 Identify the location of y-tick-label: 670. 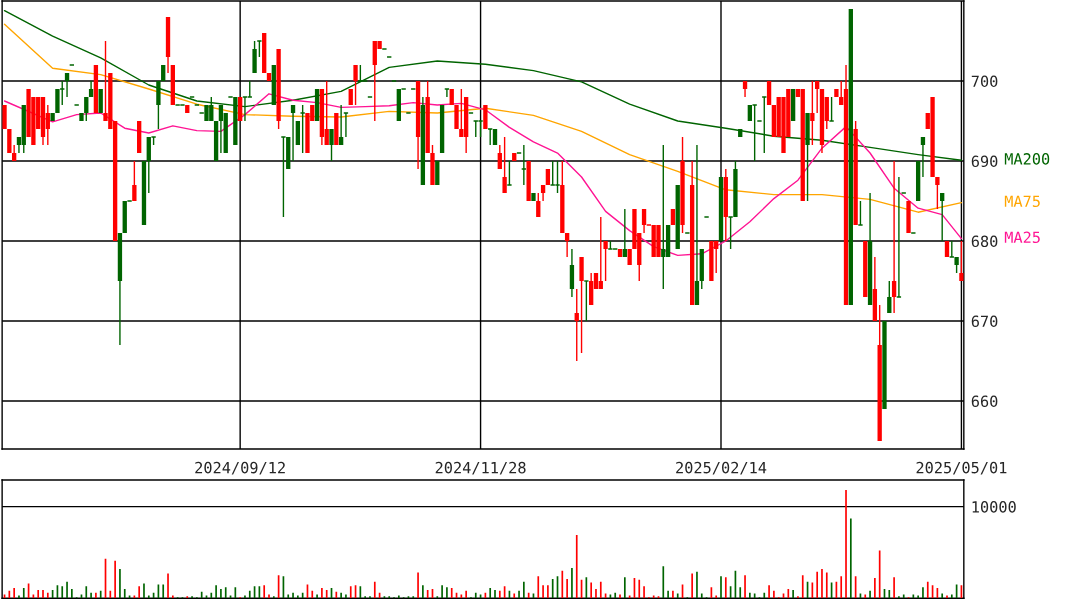
(984, 321).